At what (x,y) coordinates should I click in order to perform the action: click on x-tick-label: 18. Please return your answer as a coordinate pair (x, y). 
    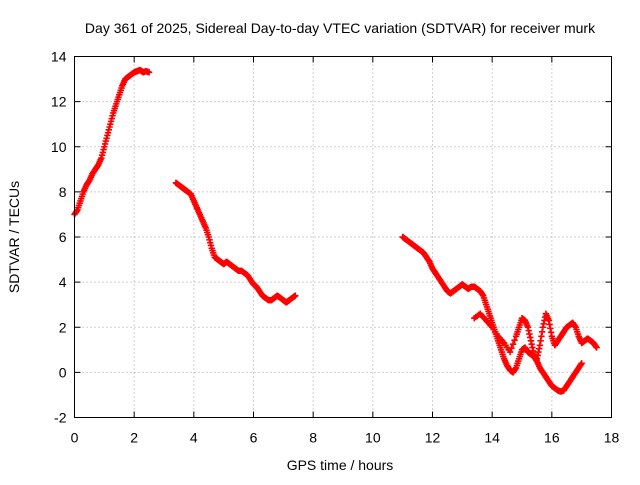
    Looking at the image, I should click on (612, 438).